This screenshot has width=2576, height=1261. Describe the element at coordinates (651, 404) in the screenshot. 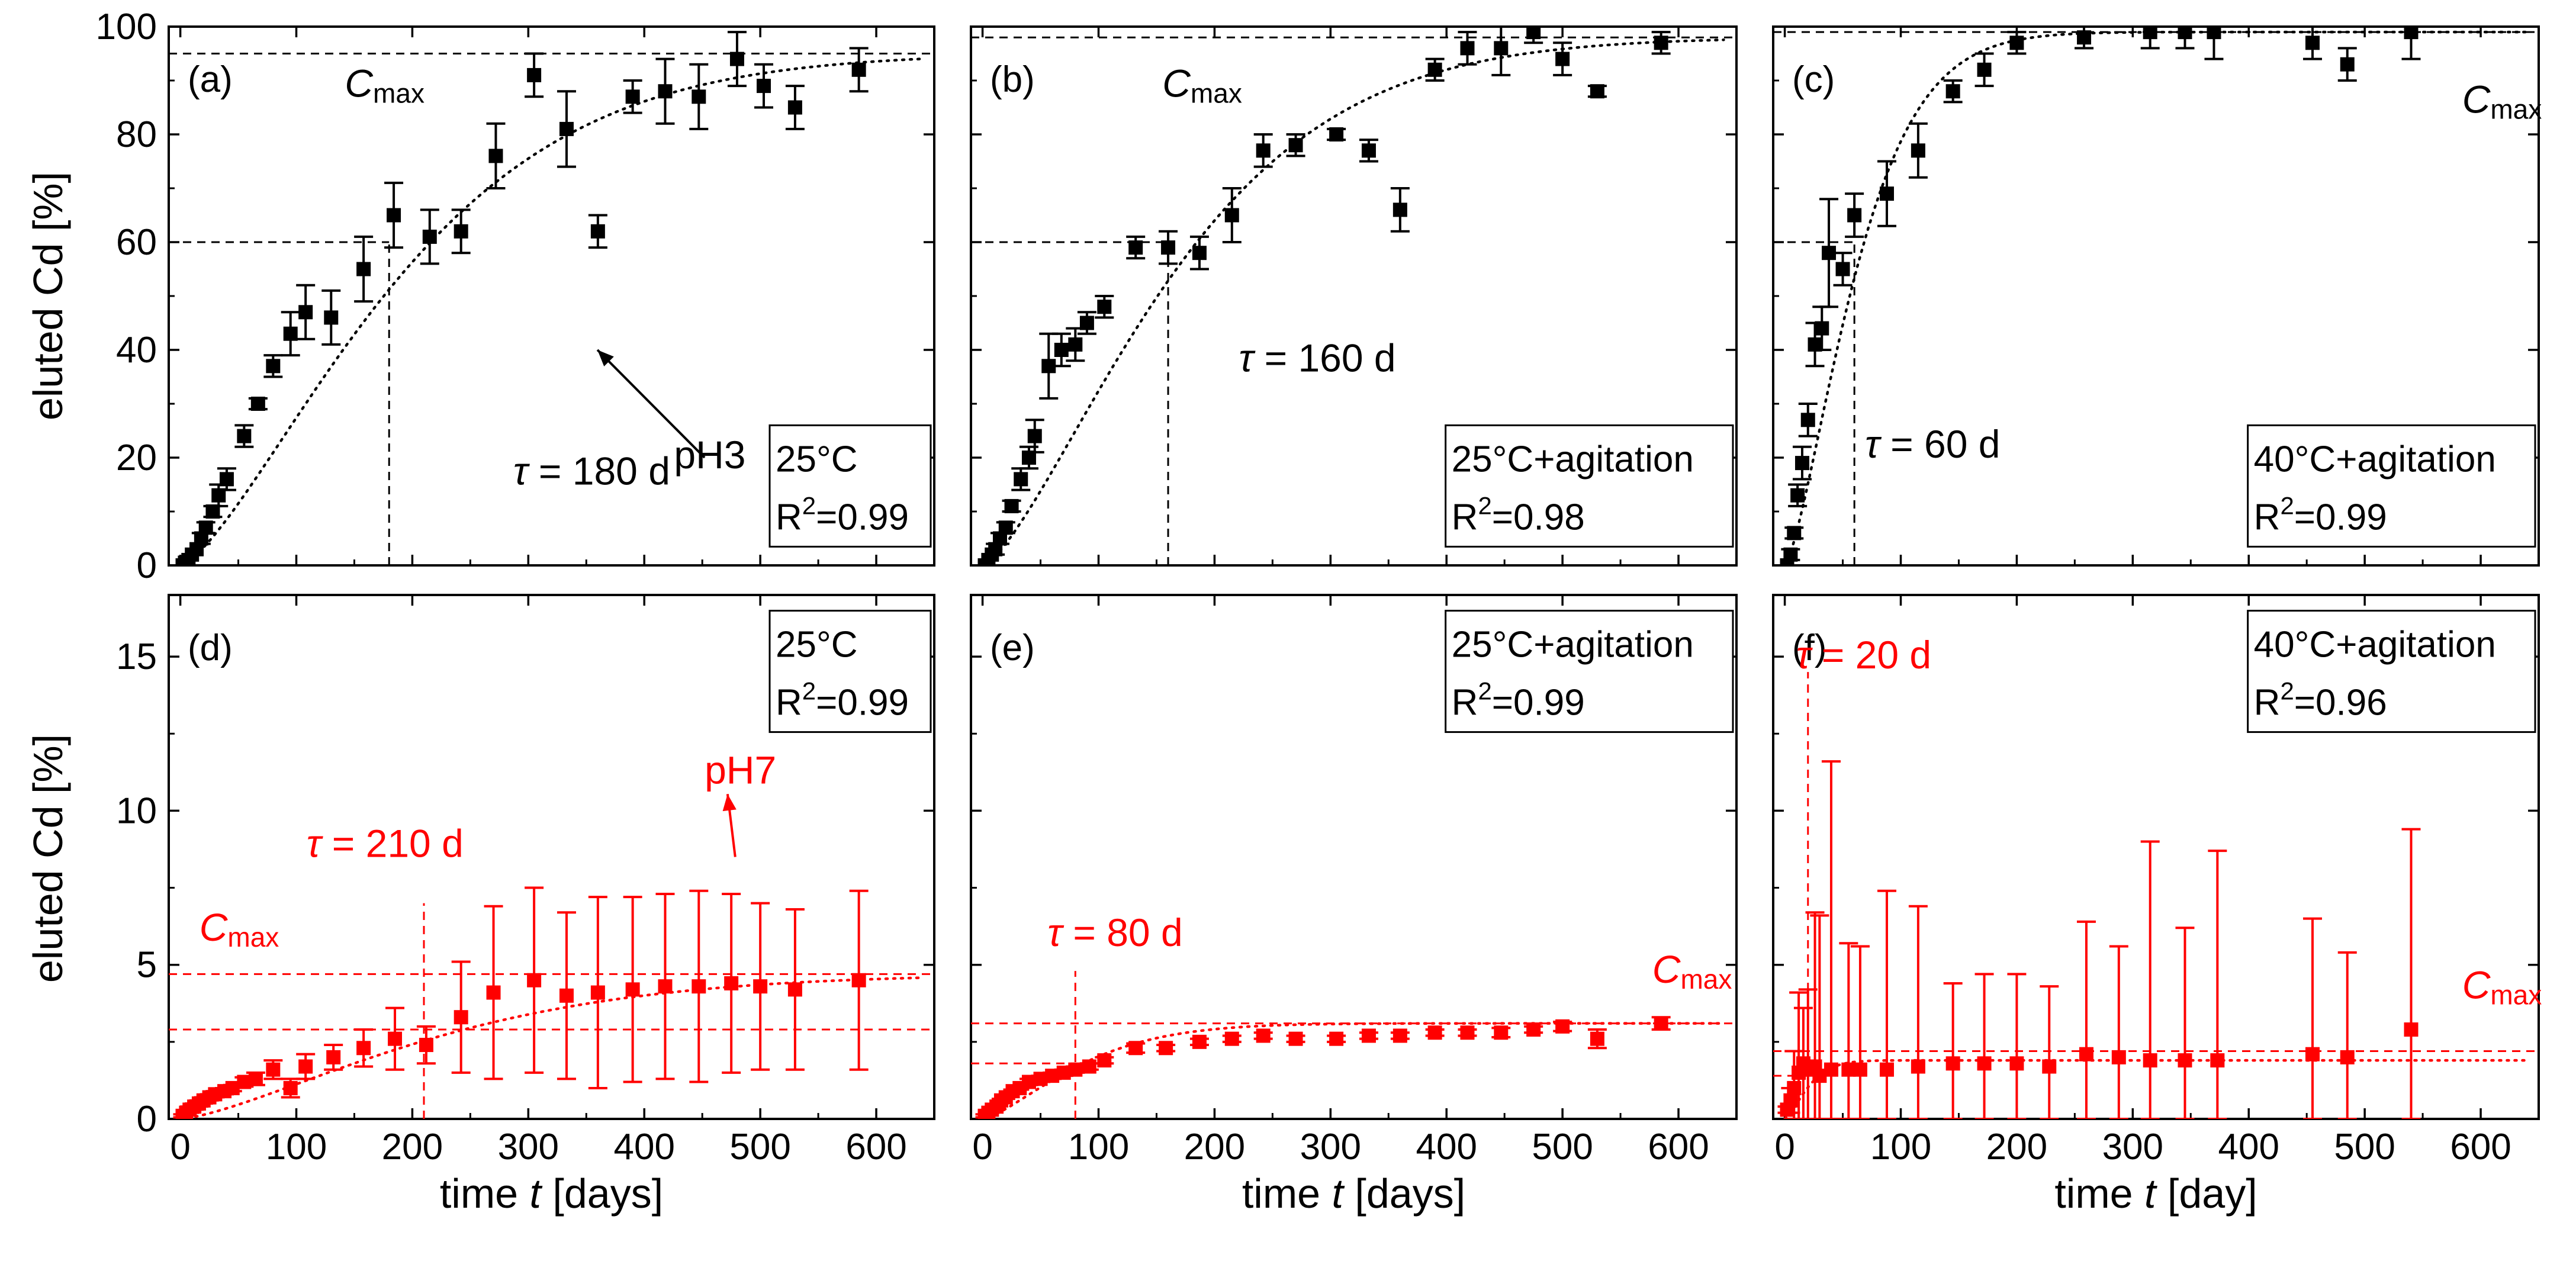

I see `callout-arrow` at that location.